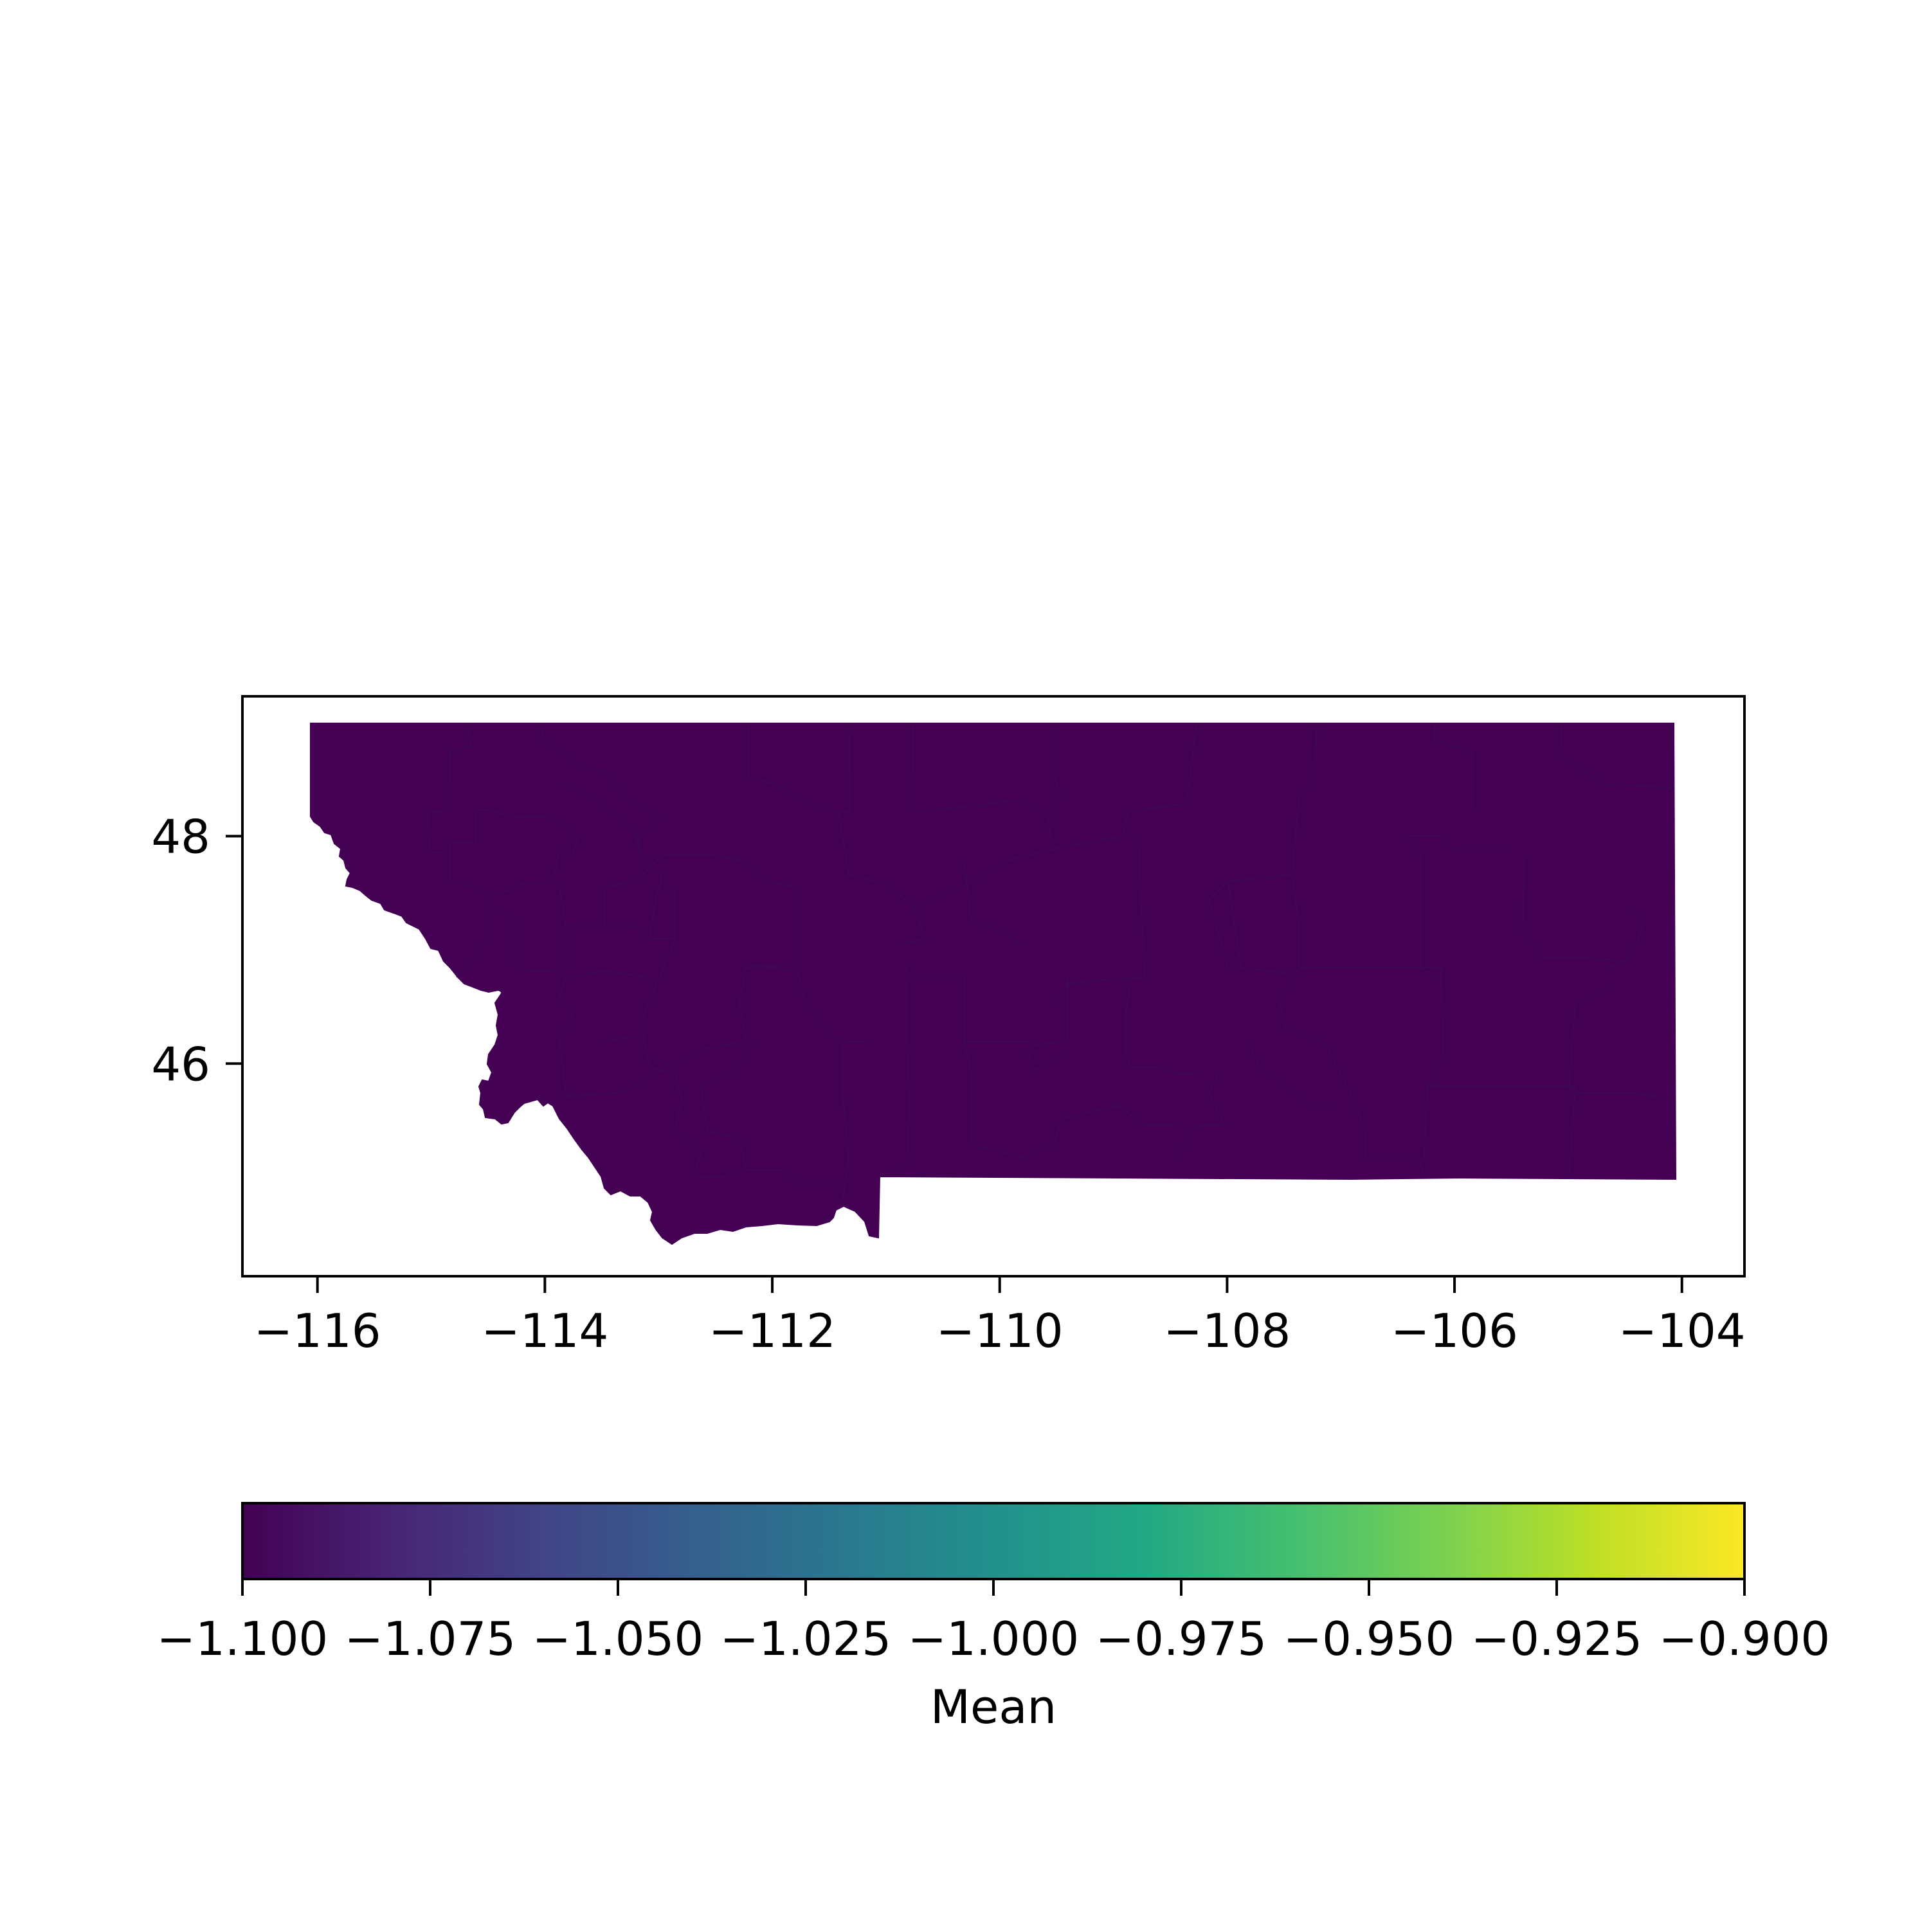  What do you see at coordinates (617, 1639) in the screenshot?
I see `colorbar-tick-label: −1.050` at bounding box center [617, 1639].